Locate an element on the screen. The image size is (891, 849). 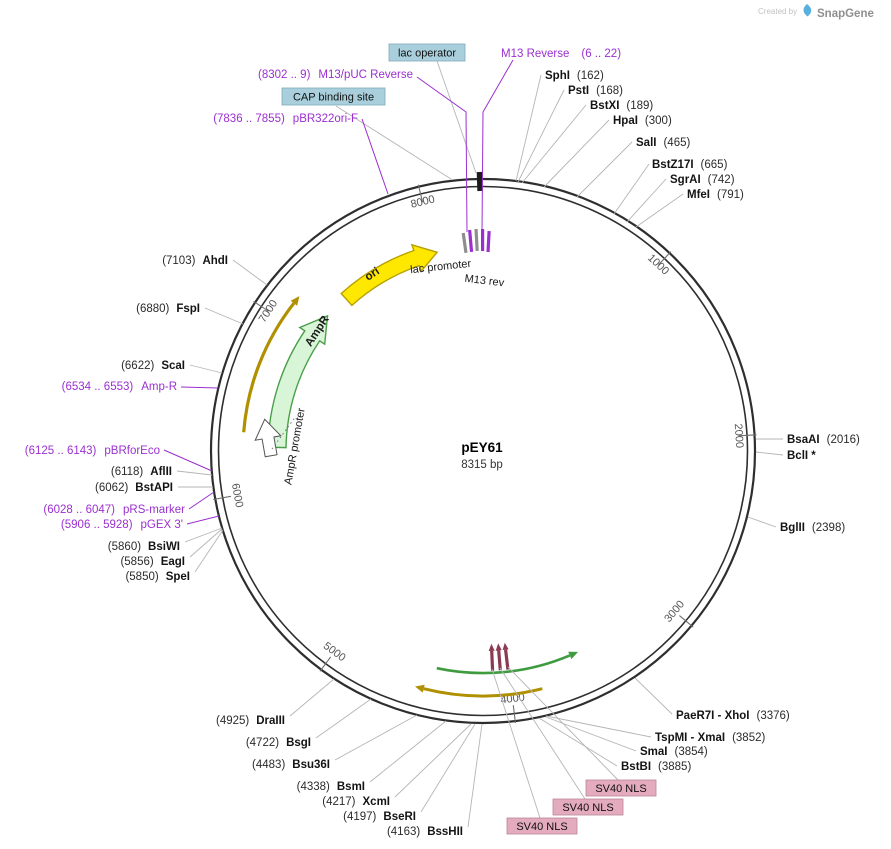
leader-aflii is located at coordinates (194, 473).